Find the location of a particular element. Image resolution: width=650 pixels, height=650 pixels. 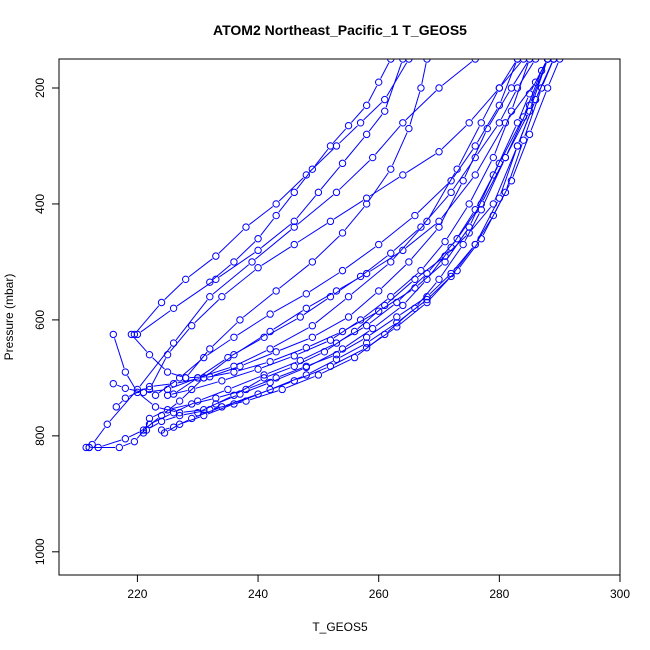

y-tick-label: 200 is located at coordinates (40, 88).